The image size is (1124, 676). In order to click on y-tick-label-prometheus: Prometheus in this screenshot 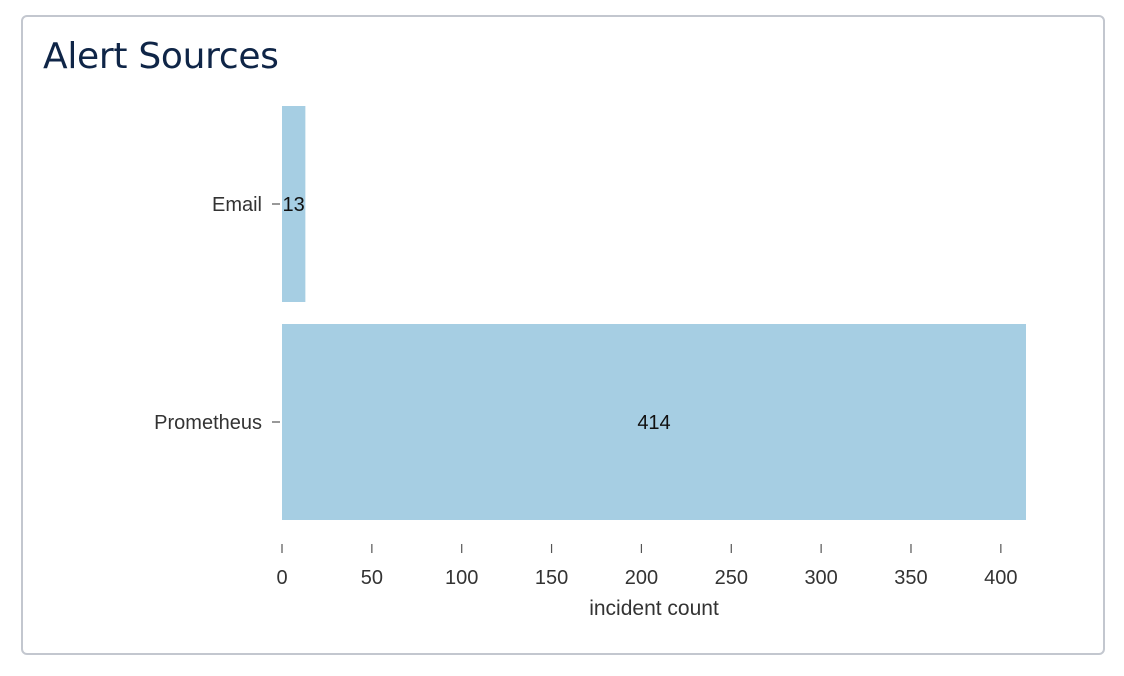, I will do `click(208, 423)`.